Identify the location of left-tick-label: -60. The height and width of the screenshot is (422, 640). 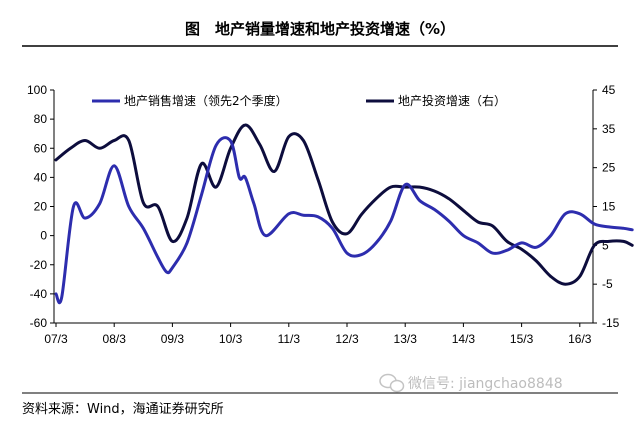
(39, 323).